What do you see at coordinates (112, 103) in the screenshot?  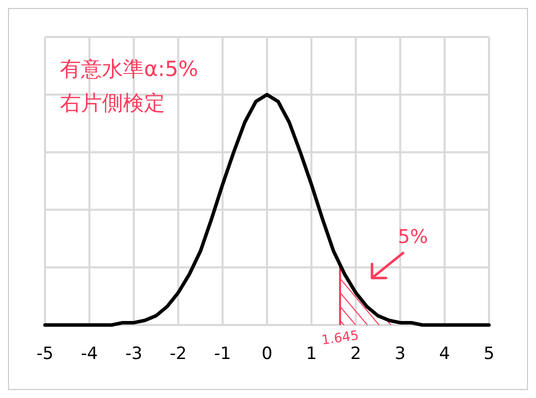 I see `chart-subtitle: 右片側検定` at bounding box center [112, 103].